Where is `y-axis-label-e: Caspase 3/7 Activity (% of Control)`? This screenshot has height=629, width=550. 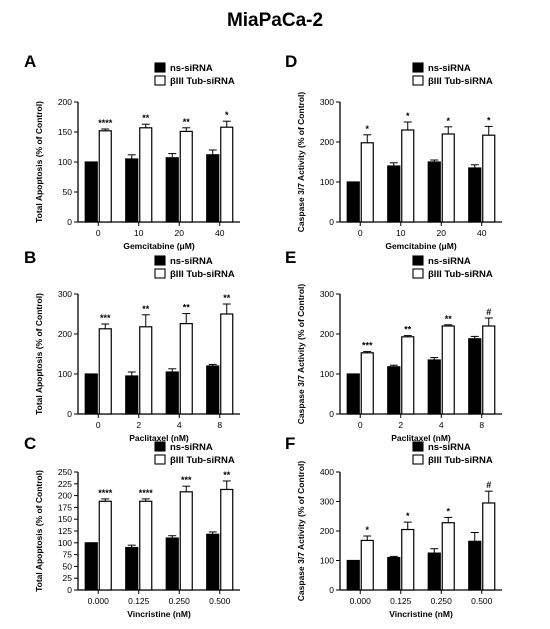
y-axis-label-e: Caspase 3/7 Activity (% of Control) is located at coordinates (301, 354).